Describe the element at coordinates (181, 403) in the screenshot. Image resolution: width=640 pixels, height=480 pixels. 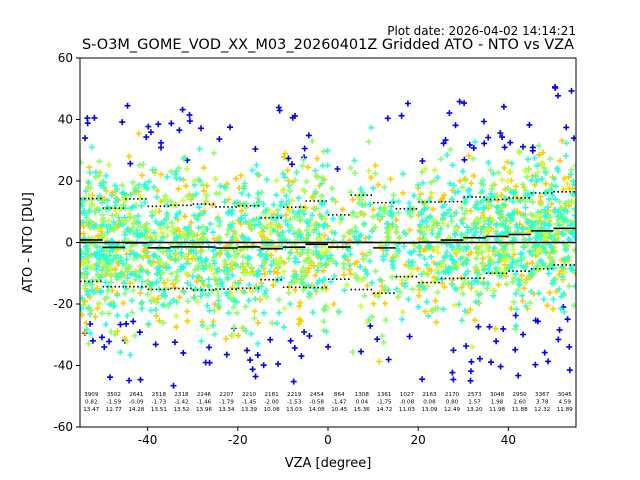
I see `bin-mean-label: -1.42` at that location.